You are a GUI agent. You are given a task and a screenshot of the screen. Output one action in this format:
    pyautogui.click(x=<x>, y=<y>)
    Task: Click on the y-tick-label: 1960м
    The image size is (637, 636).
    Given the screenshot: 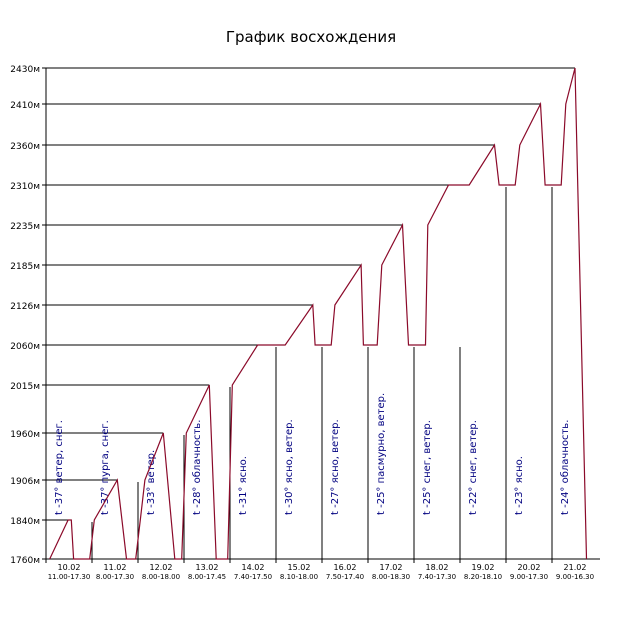 What is the action you would take?
    pyautogui.click(x=25, y=435)
    